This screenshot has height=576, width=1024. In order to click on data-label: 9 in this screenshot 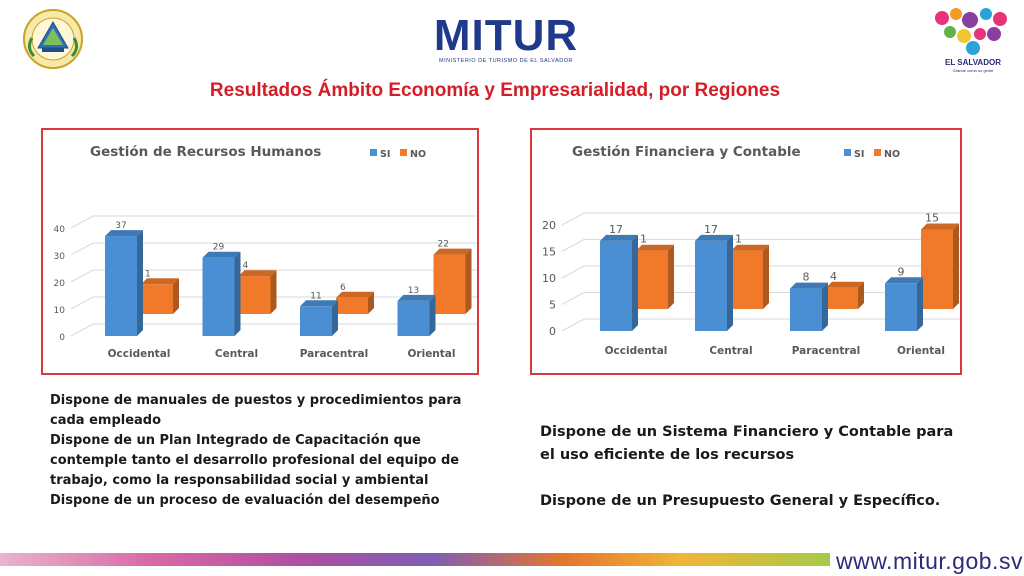, I will do `click(901, 271)`.